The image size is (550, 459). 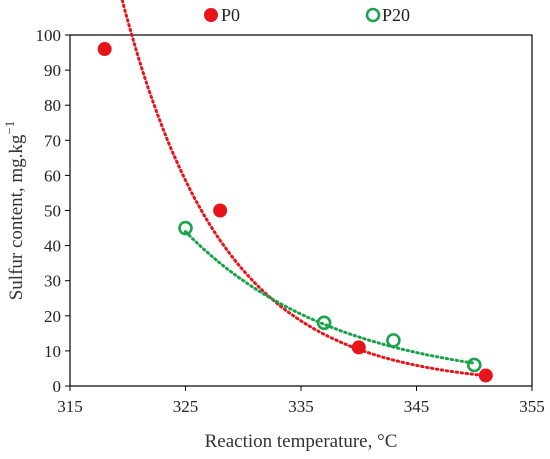 I want to click on y-tick-label: 0, so click(x=57, y=386).